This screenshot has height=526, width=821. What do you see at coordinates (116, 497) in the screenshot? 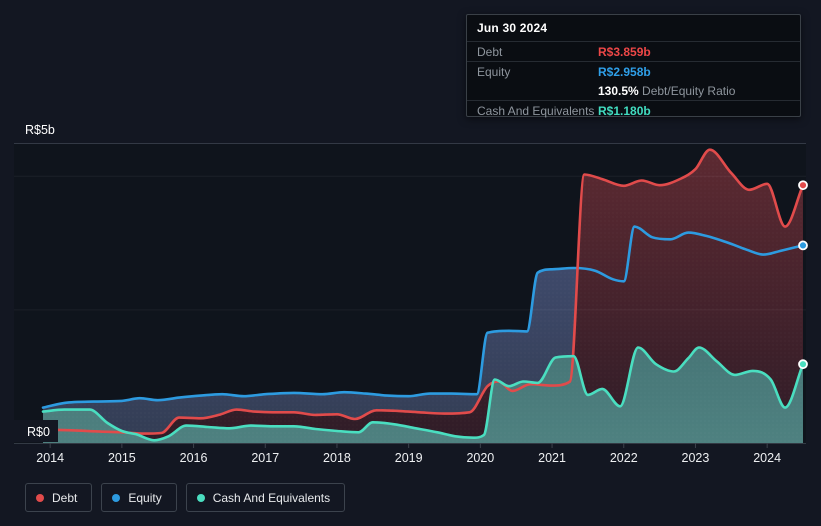
I see `equity-dot-icon` at bounding box center [116, 497].